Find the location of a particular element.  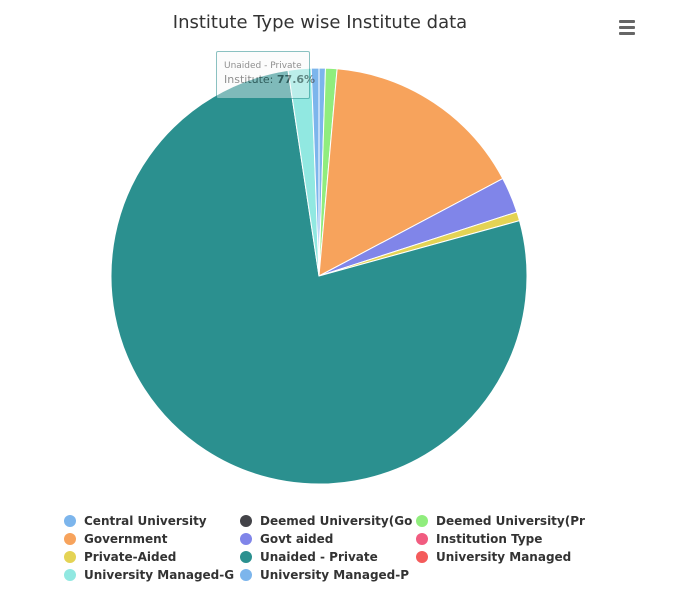

pie-slice-government is located at coordinates (411, 172).